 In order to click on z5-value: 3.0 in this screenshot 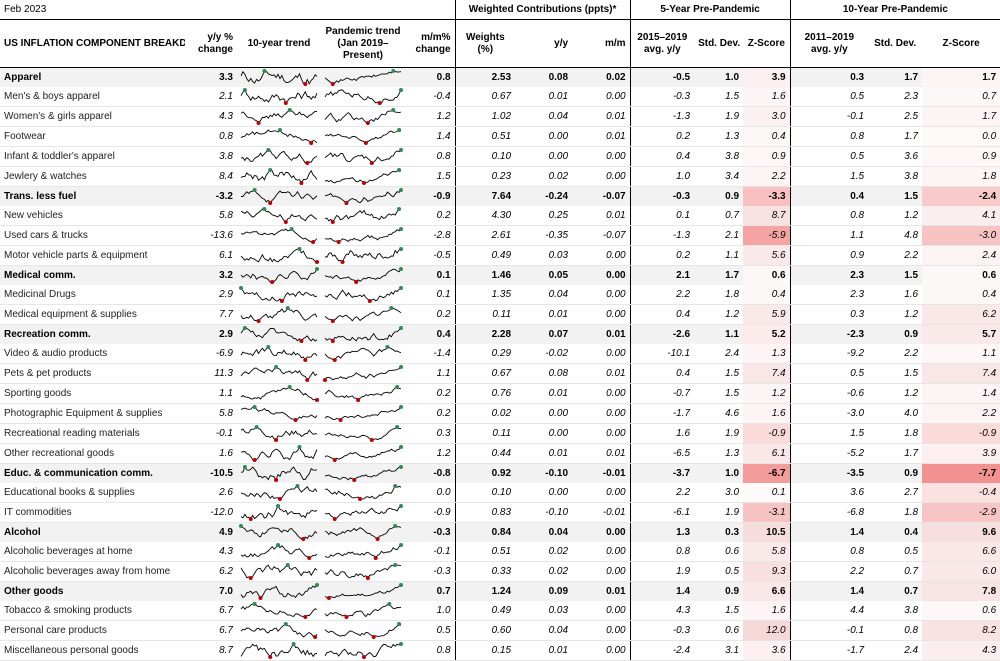, I will do `click(767, 116)`.